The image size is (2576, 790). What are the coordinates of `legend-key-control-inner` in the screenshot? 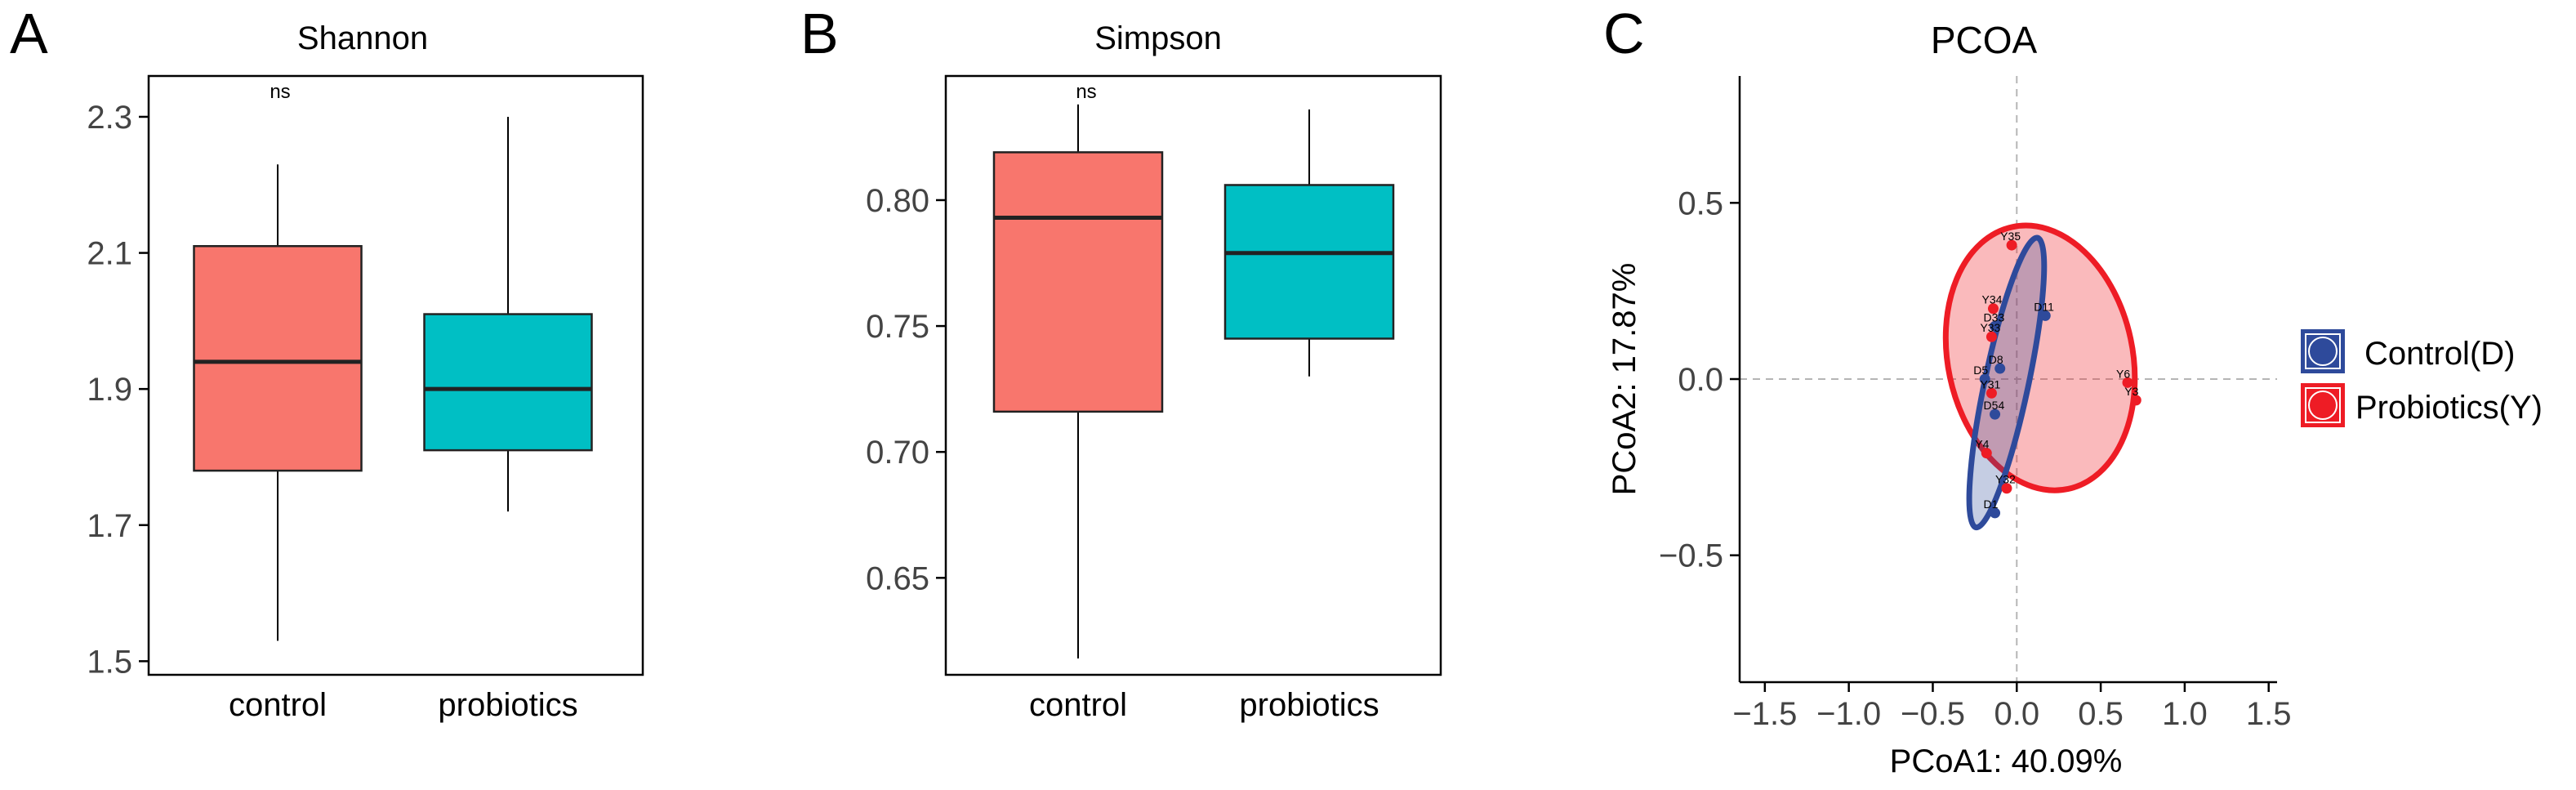 It's located at (2323, 351).